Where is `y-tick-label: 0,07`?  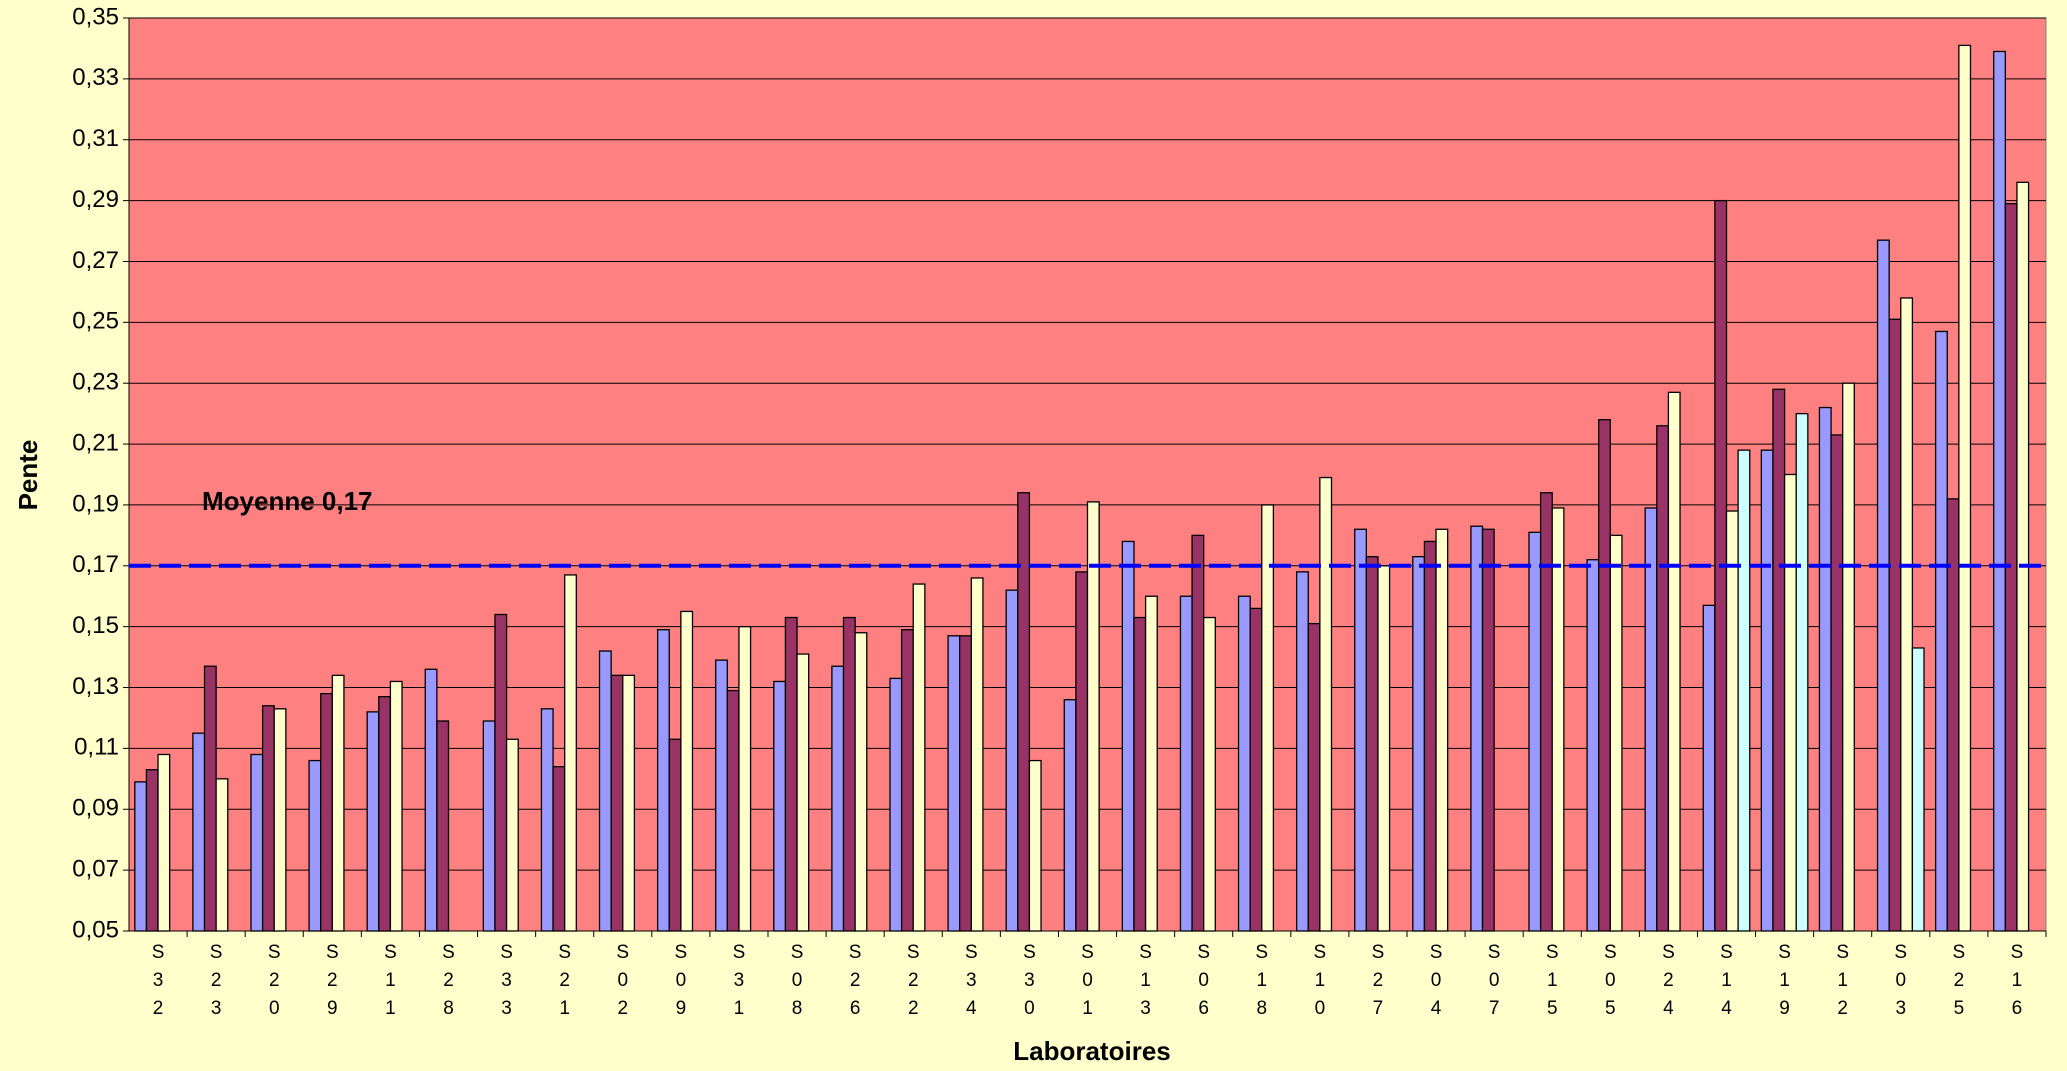 y-tick-label: 0,07 is located at coordinates (95, 868).